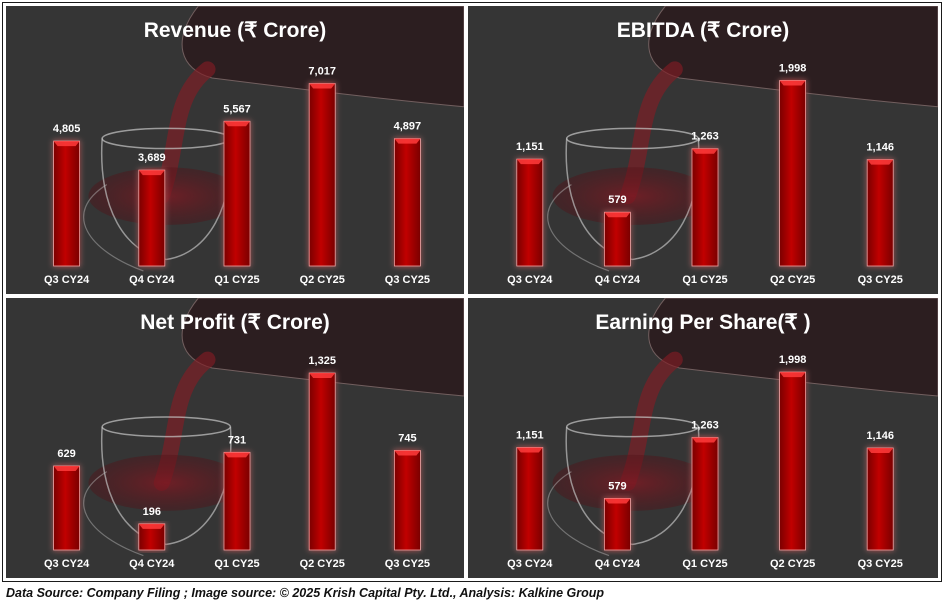 The width and height of the screenshot is (944, 613). What do you see at coordinates (152, 158) in the screenshot?
I see `data-label: 3,689` at bounding box center [152, 158].